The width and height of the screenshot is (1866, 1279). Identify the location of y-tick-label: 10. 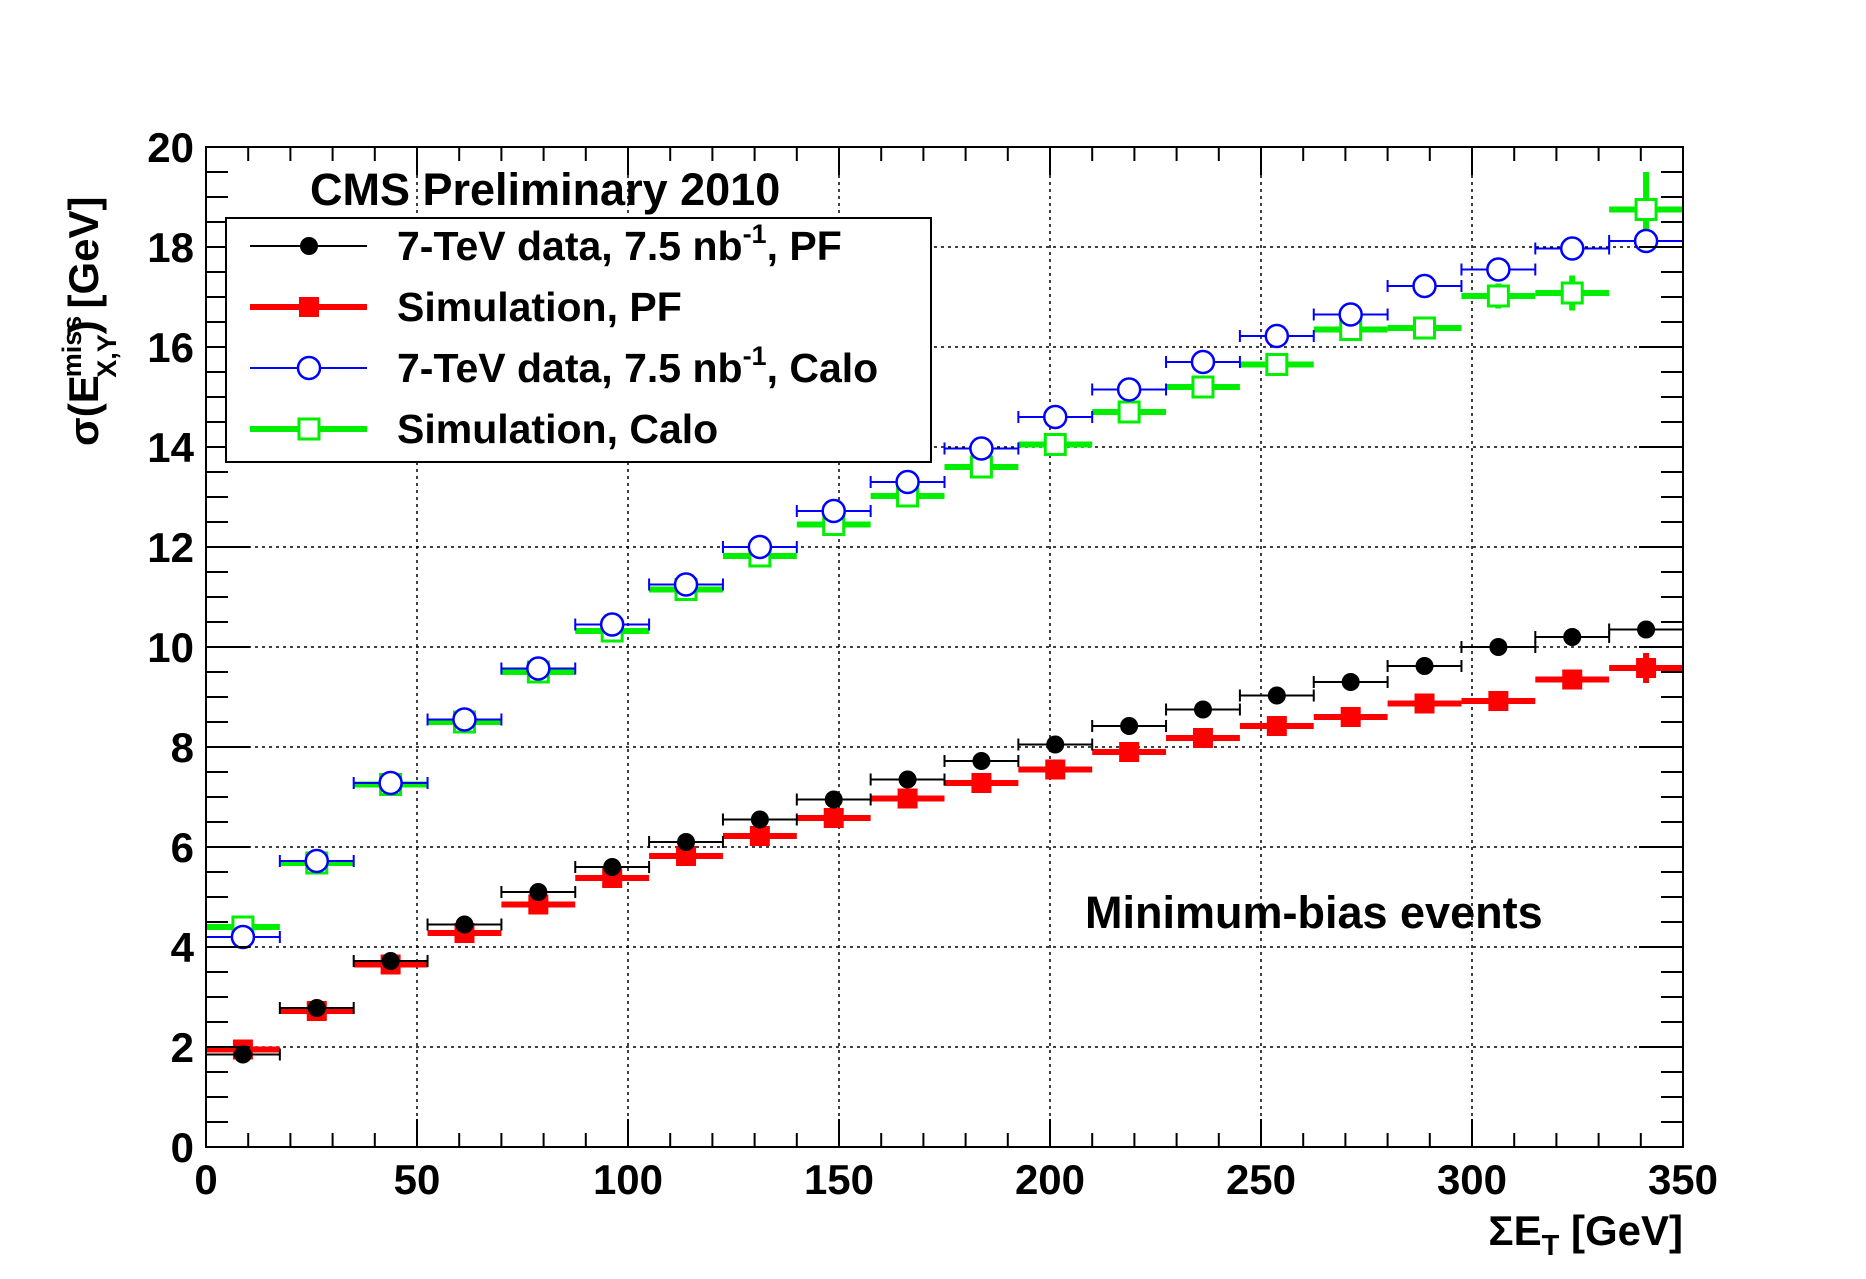
(170, 647).